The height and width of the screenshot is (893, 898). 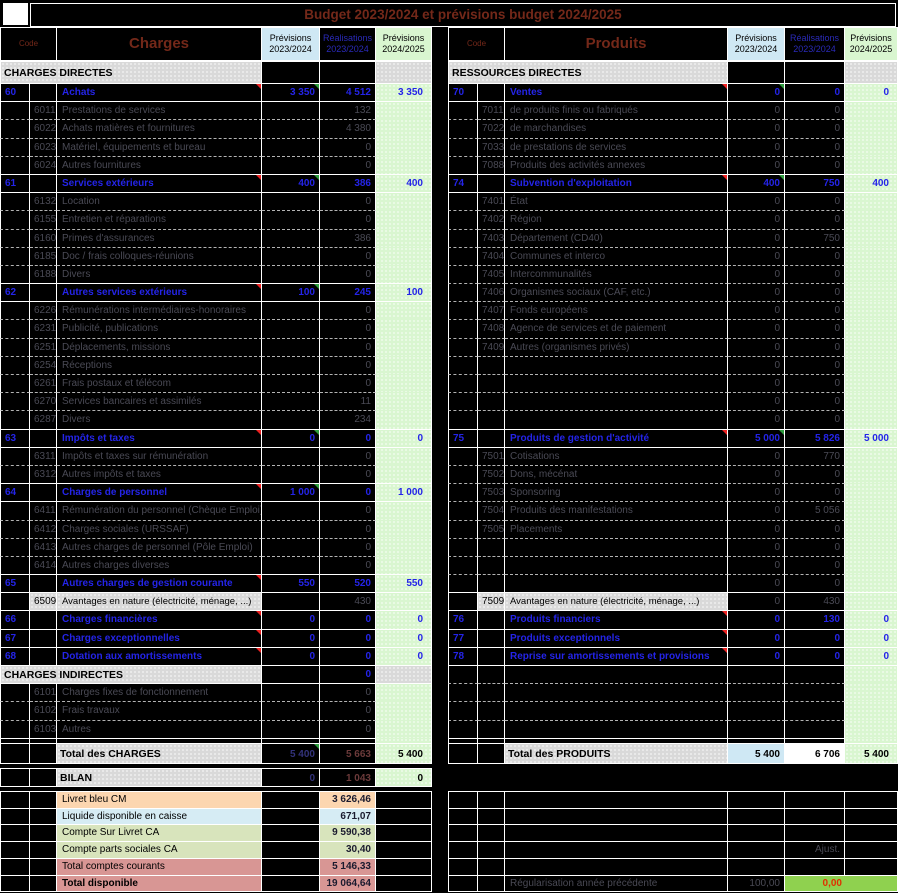 What do you see at coordinates (491, 201) in the screenshot?
I see `cell-code-detail: 7401` at bounding box center [491, 201].